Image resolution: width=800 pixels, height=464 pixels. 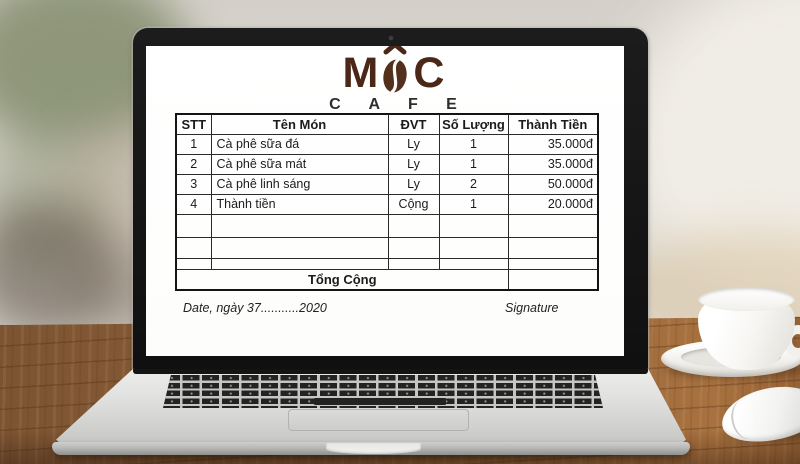 I want to click on header-so-luong: Số Lượng, so click(x=473, y=124).